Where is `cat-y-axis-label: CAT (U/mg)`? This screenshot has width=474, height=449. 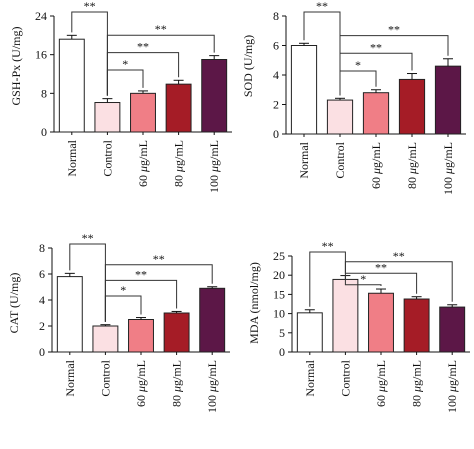
cat-y-axis-label: CAT (U/mg) is located at coordinates (14, 303).